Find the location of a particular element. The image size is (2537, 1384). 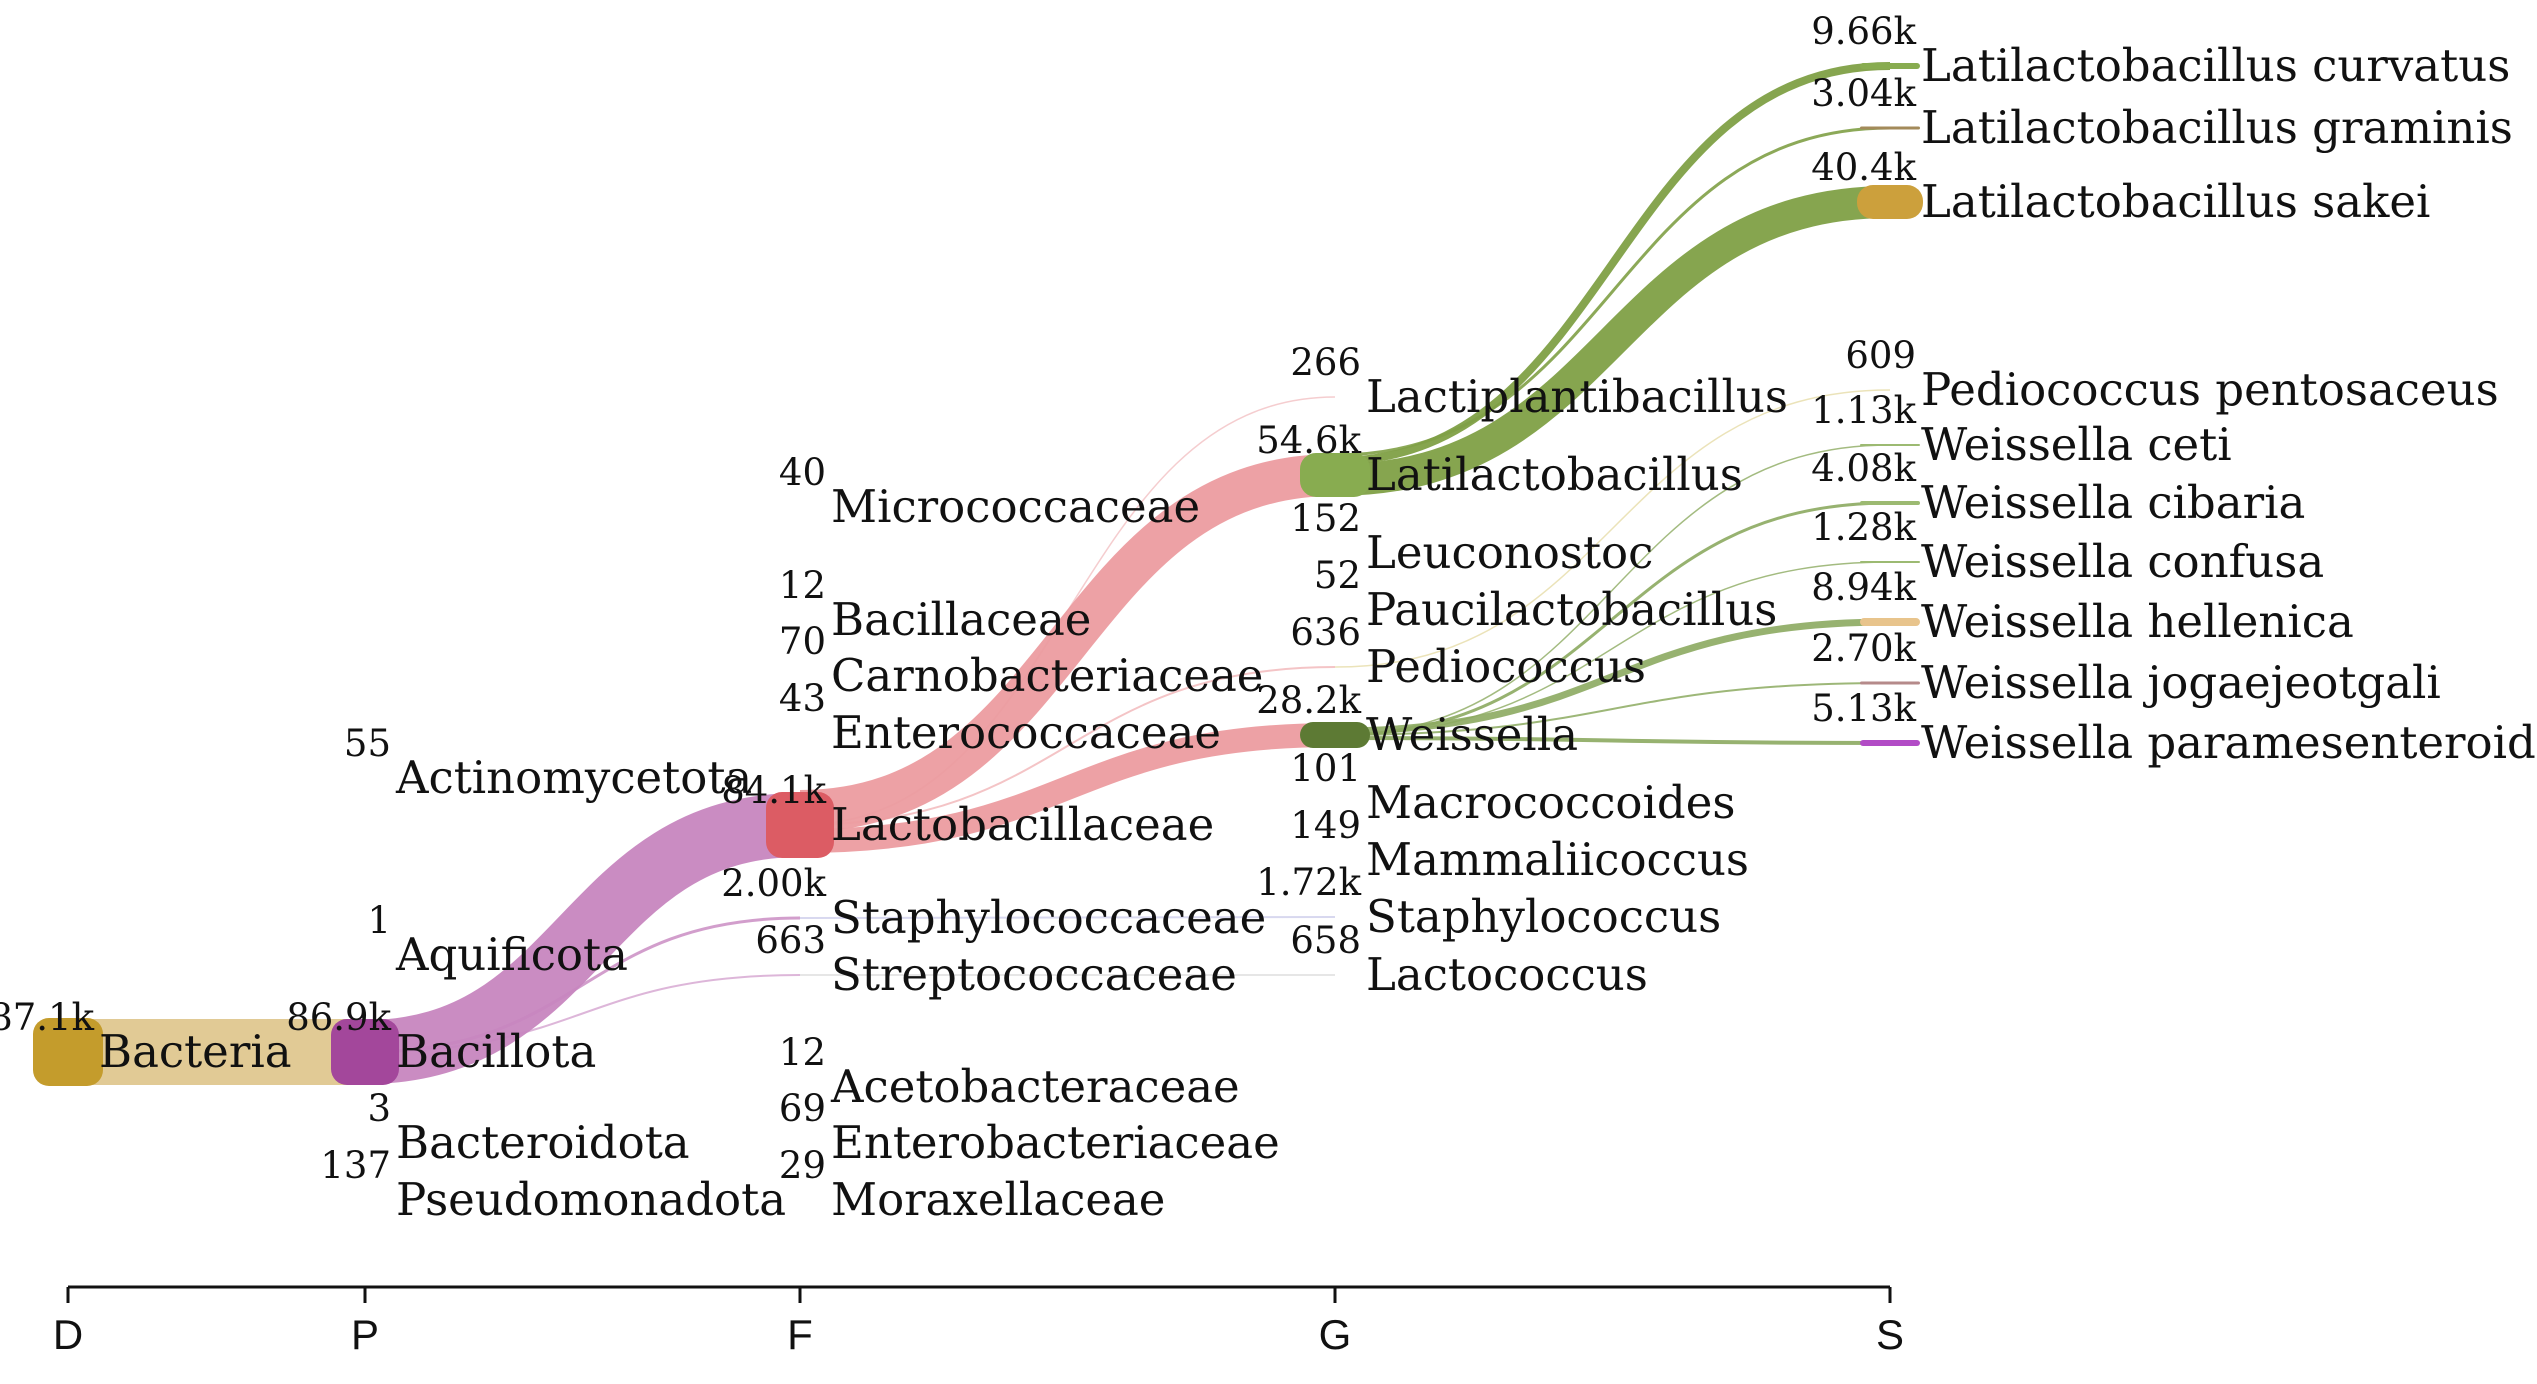

flow-link-weissella-to-w-confusa is located at coordinates (1612, 648).